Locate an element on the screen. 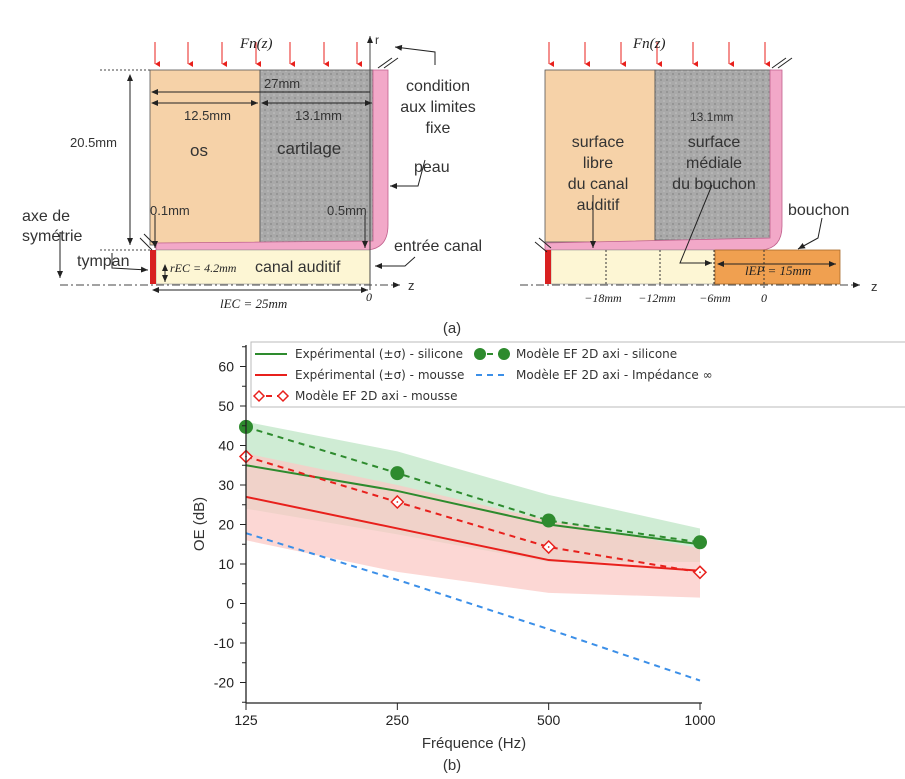 The width and height of the screenshot is (905, 779). canal-region is located at coordinates (263, 267).